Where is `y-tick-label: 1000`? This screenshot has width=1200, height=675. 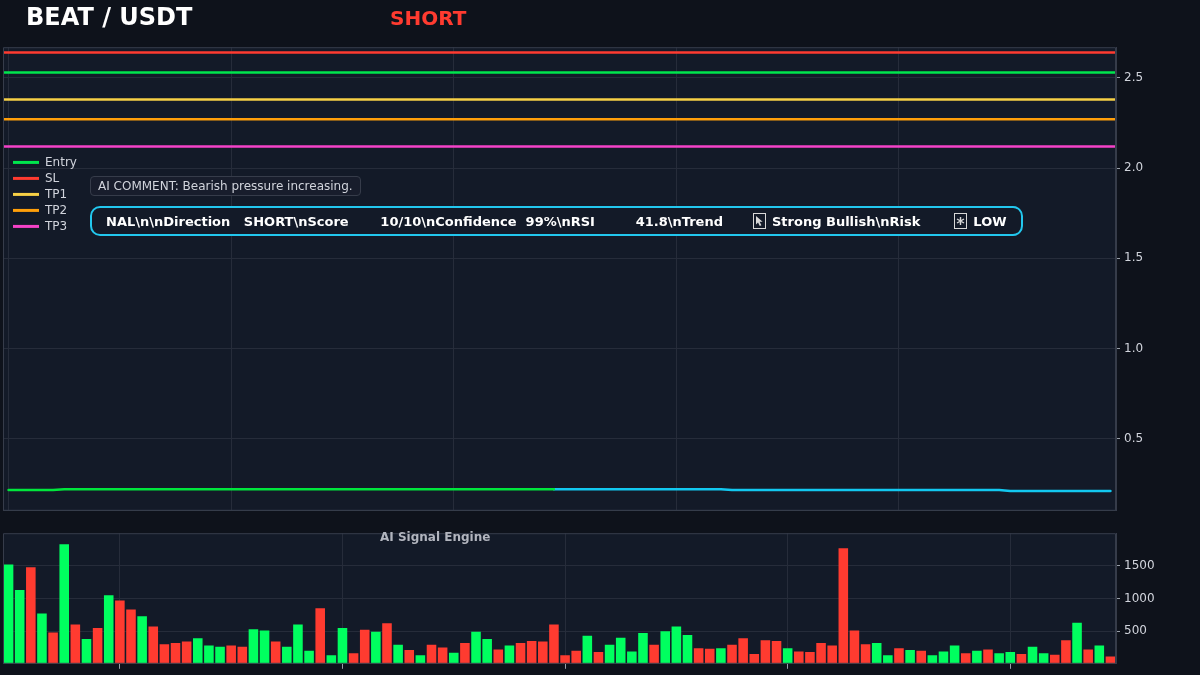
y-tick-label: 1000 is located at coordinates (1139, 597).